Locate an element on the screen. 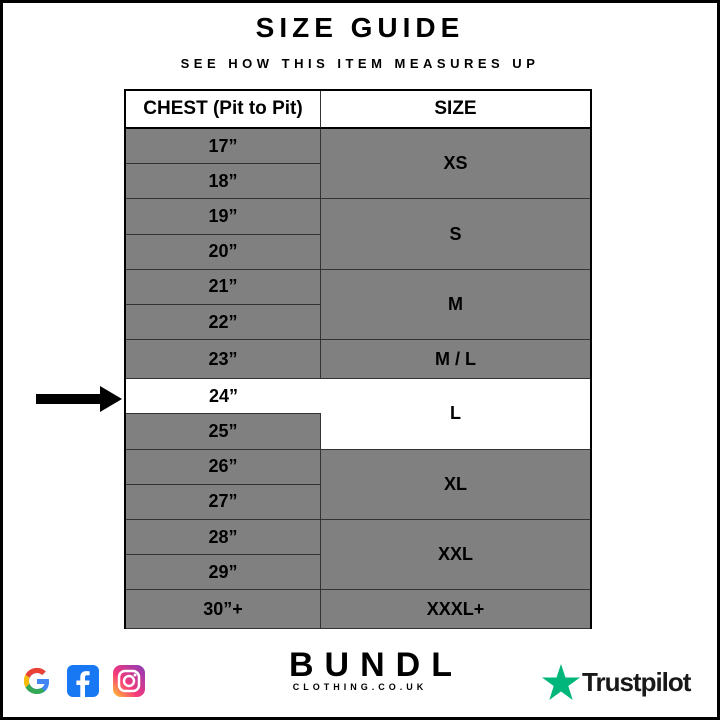 The width and height of the screenshot is (720, 720). chest-cell: 23” is located at coordinates (223, 360).